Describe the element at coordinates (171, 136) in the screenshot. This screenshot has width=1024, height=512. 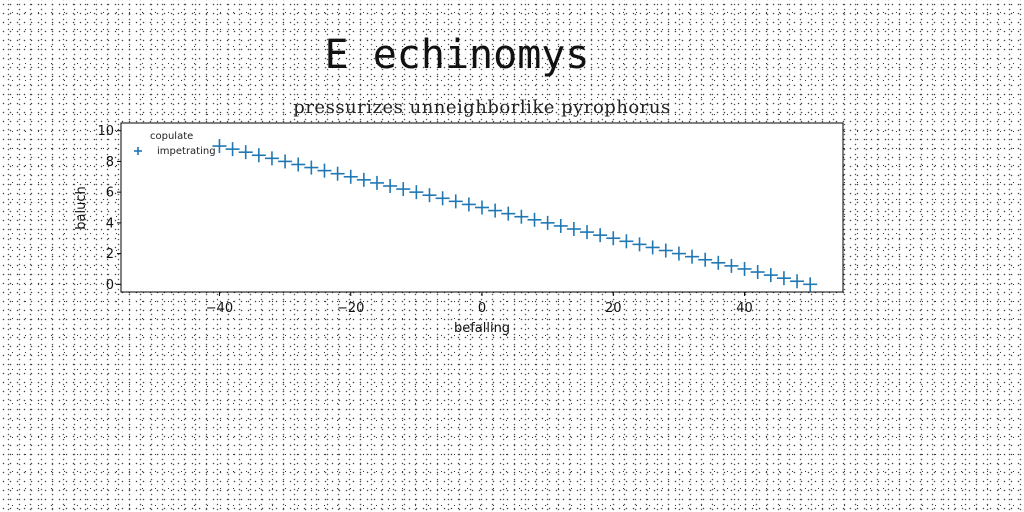
I see `legend-title: copulate` at that location.